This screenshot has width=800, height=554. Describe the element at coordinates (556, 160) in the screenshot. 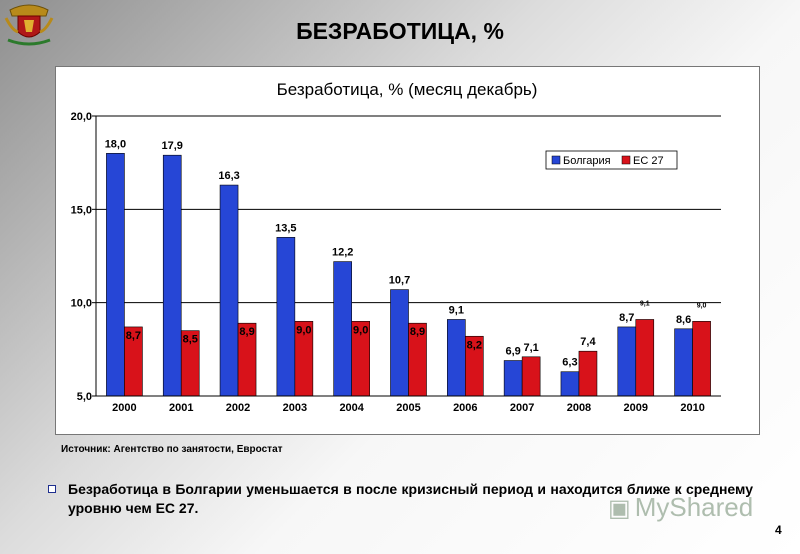

I see `legend-swatch-bulgaria` at that location.